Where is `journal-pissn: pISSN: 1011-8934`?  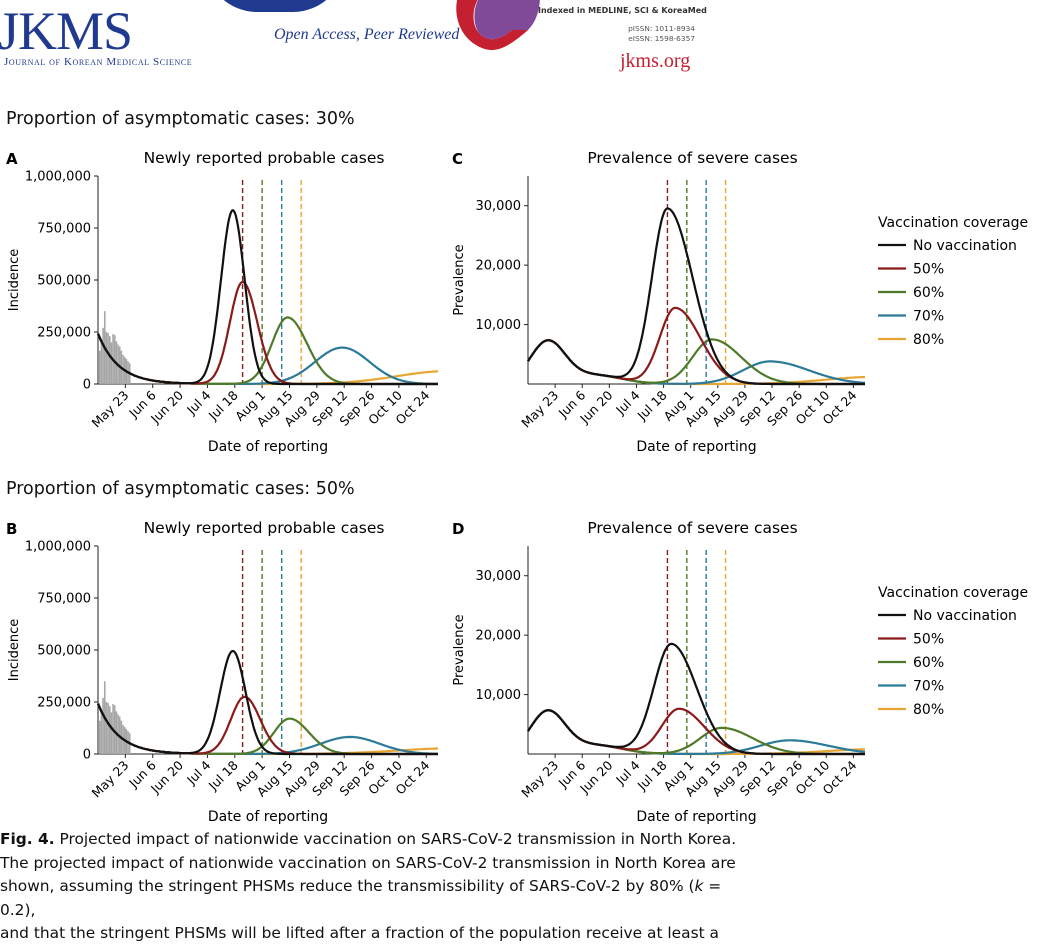 journal-pissn: pISSN: 1011-8934 is located at coordinates (661, 28).